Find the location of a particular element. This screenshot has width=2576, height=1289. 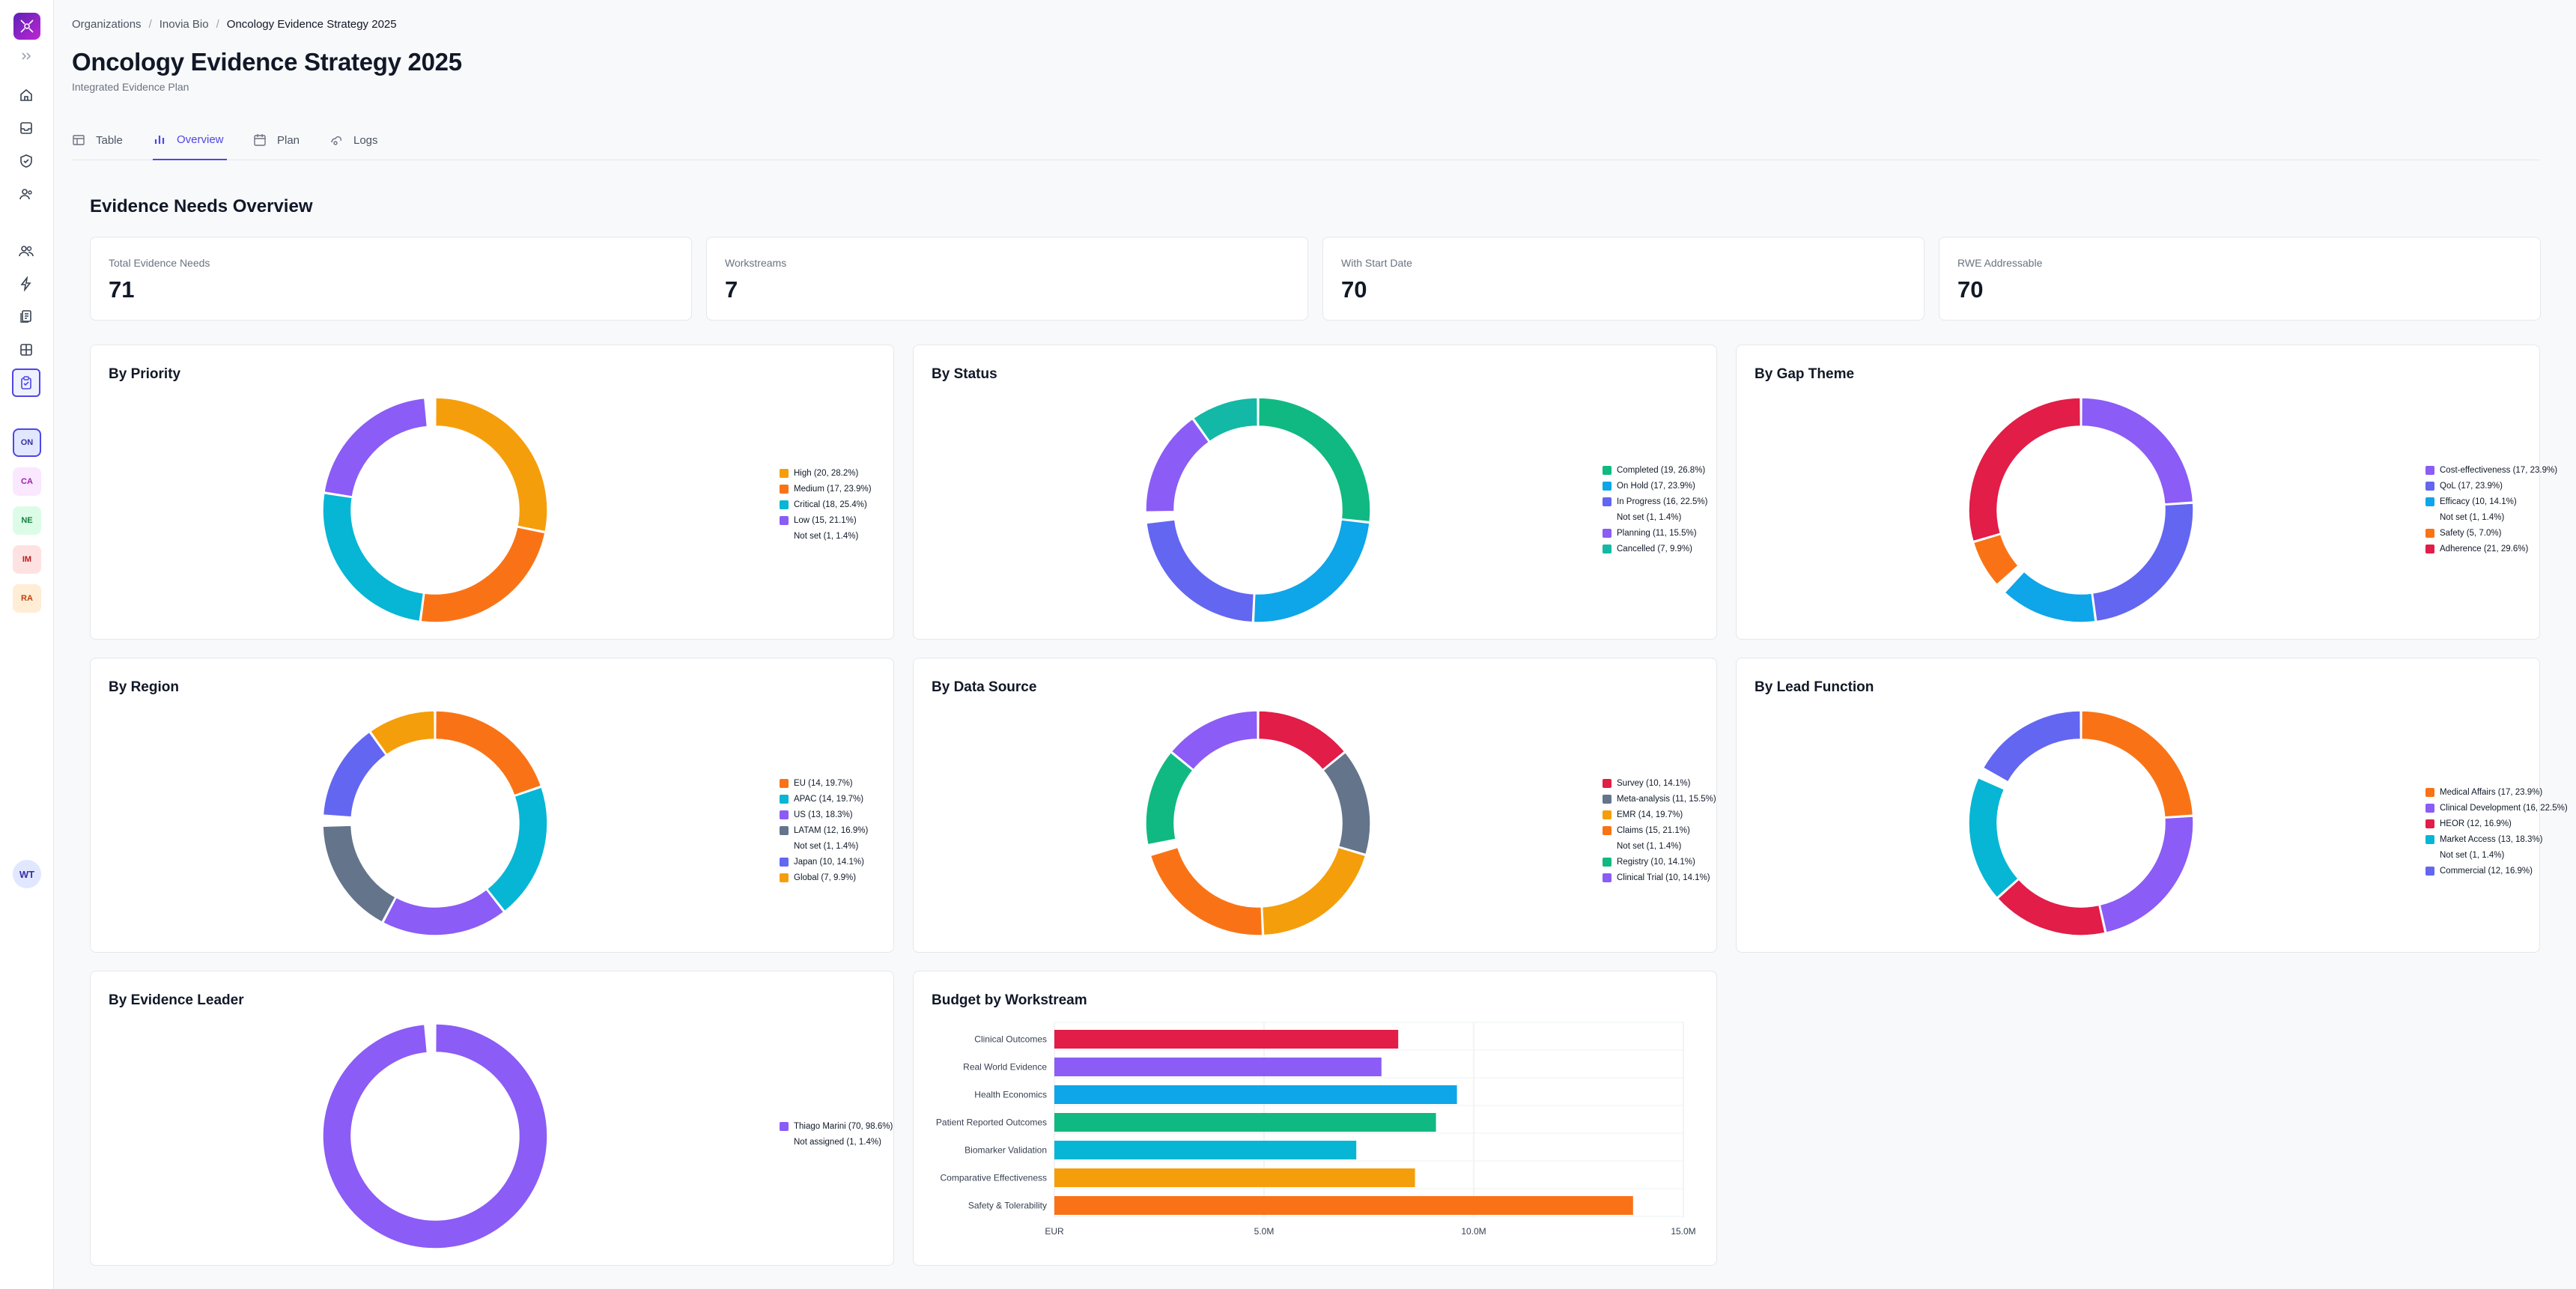

tab-logs: Logs is located at coordinates (353, 140).